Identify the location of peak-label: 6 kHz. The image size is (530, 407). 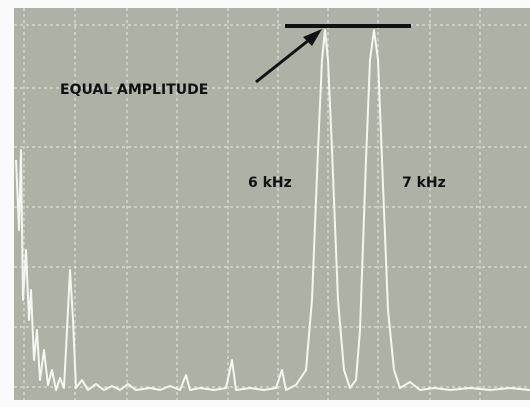
(270, 183).